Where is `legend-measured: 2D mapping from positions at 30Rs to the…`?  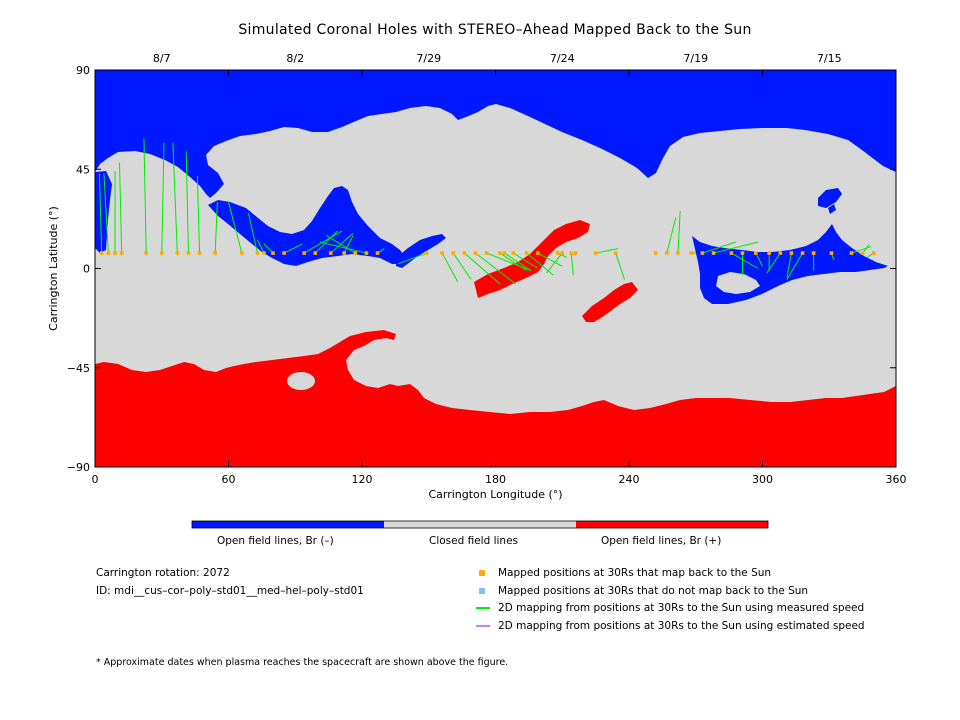 legend-measured: 2D mapping from positions at 30Rs to the… is located at coordinates (681, 608).